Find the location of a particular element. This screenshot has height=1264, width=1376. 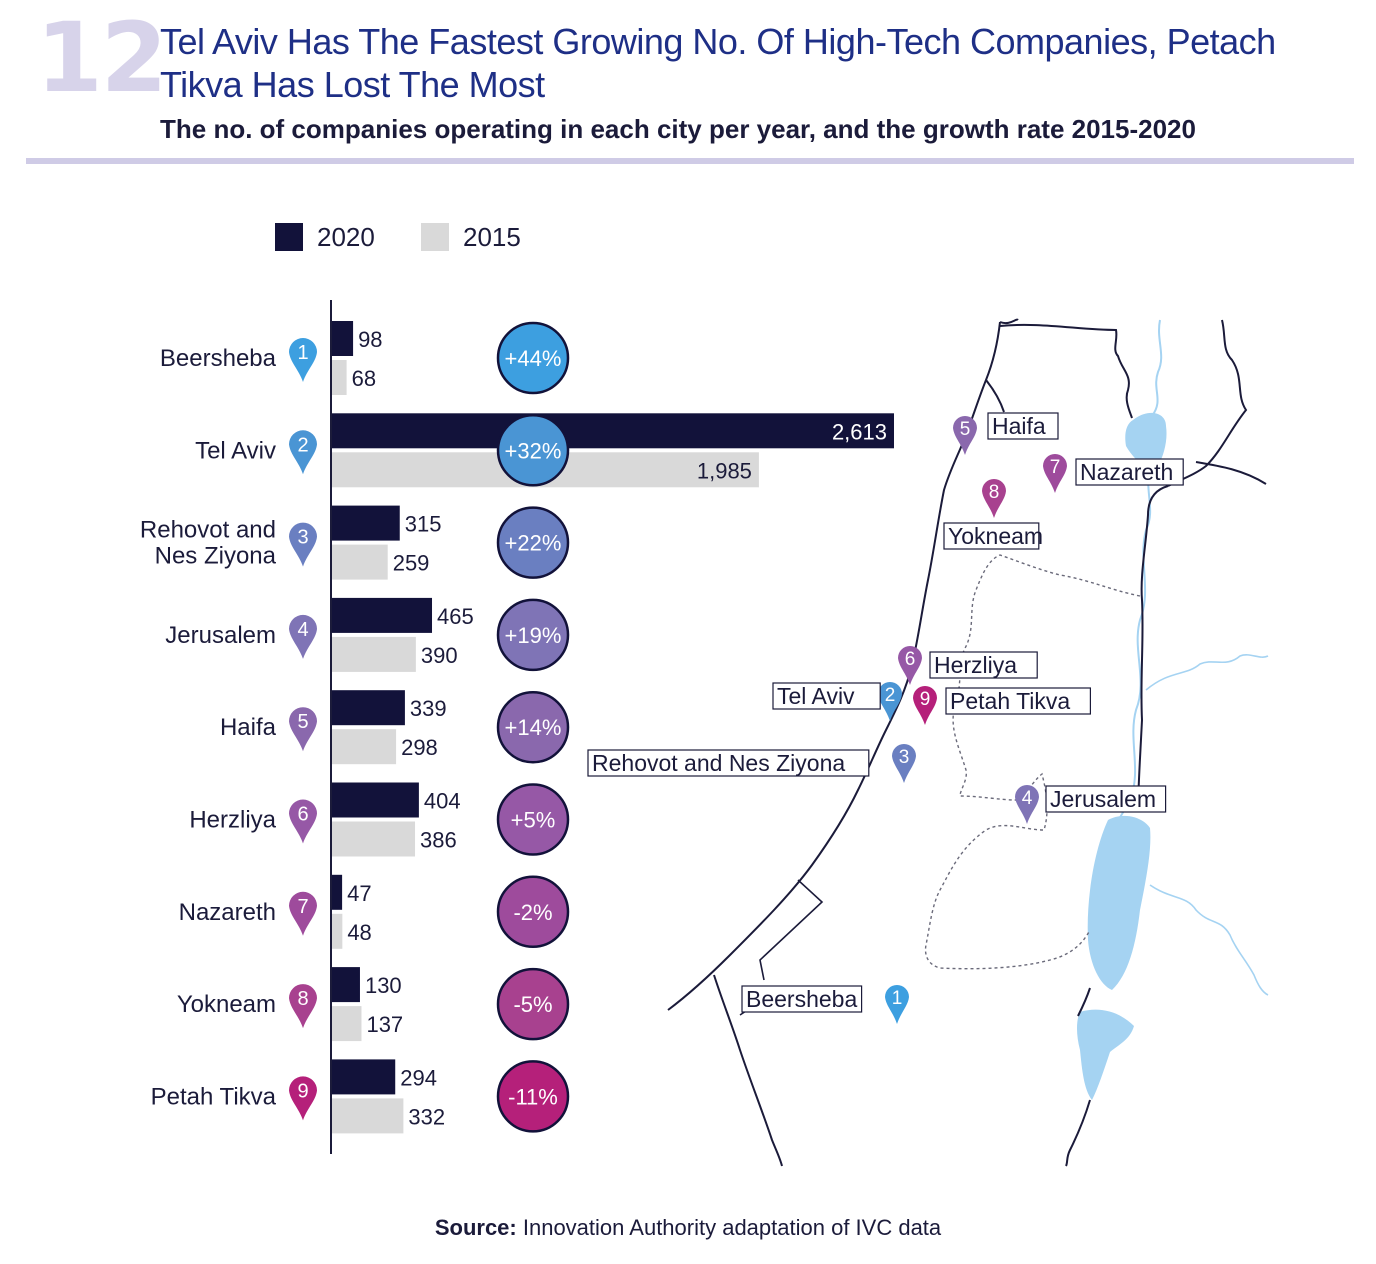

category-label-tel-aviv: Tel Aviv is located at coordinates (235, 450).